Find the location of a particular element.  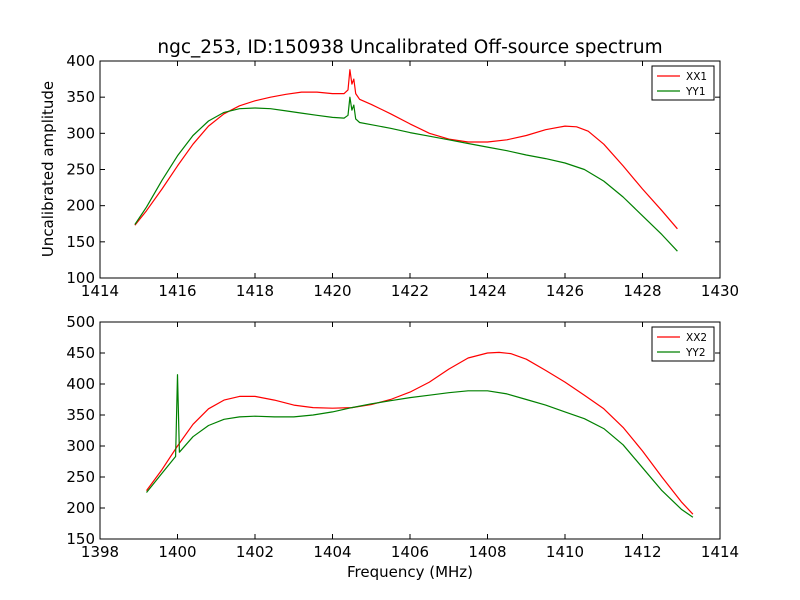

x-tick-label: 1424 is located at coordinates (487, 291).